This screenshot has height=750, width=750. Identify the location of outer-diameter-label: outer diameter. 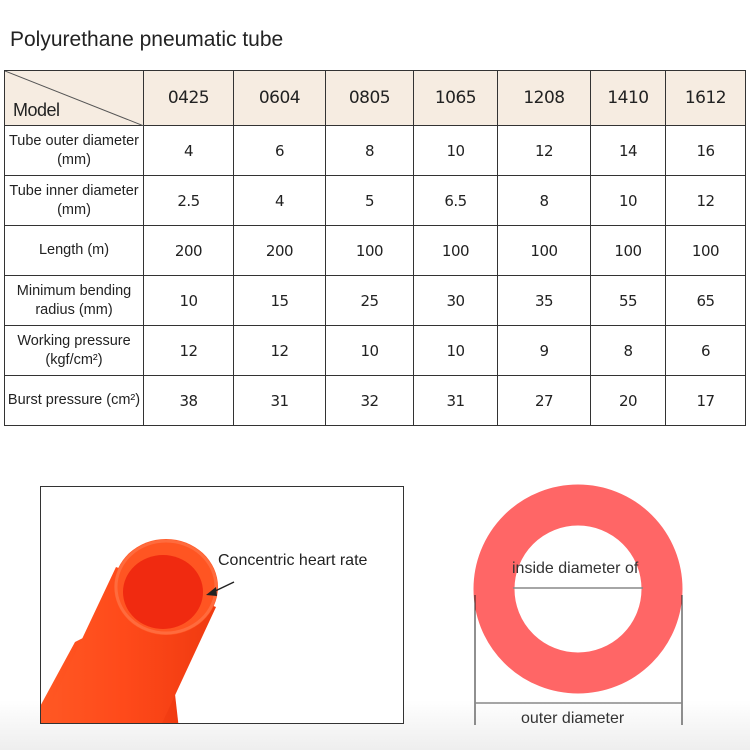
(573, 718).